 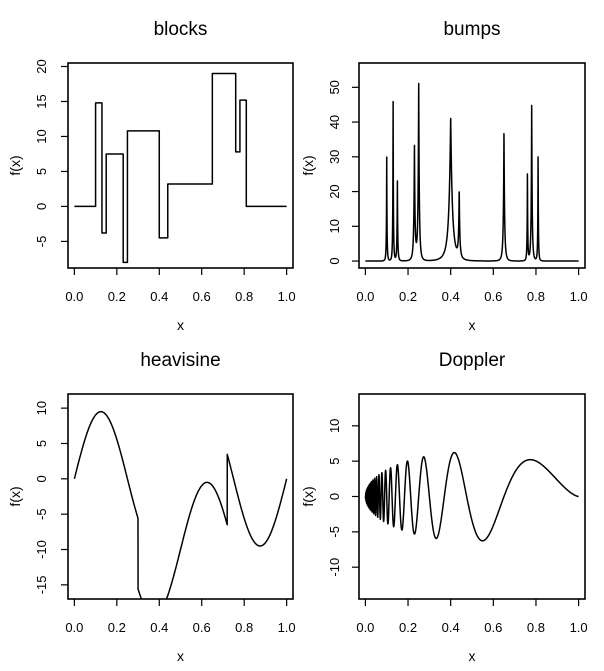 What do you see at coordinates (472, 360) in the screenshot?
I see `doppler-title: Doppler` at bounding box center [472, 360].